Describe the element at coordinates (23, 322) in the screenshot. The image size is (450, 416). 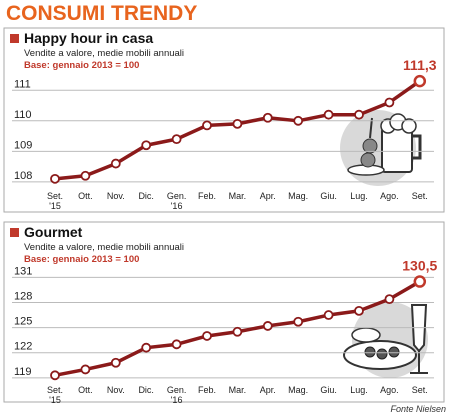
I see `y-tick-label: 125` at that location.